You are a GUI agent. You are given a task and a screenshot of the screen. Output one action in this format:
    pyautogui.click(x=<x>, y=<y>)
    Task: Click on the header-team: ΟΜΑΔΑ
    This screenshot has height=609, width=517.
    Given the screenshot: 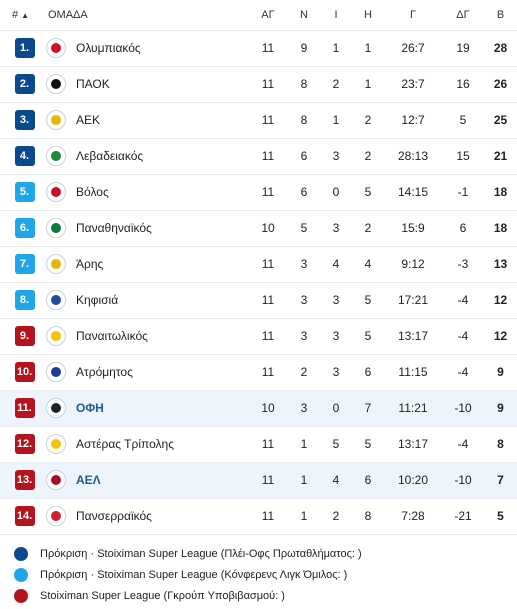 What is the action you would take?
    pyautogui.click(x=68, y=14)
    